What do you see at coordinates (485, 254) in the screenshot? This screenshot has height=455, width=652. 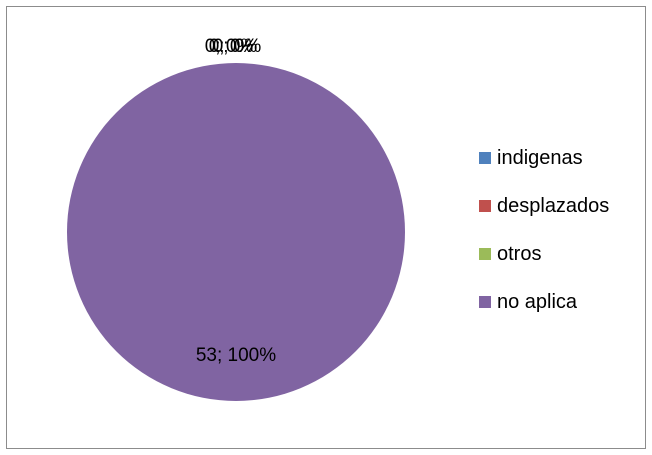 I see `legend-swatch-otros` at bounding box center [485, 254].